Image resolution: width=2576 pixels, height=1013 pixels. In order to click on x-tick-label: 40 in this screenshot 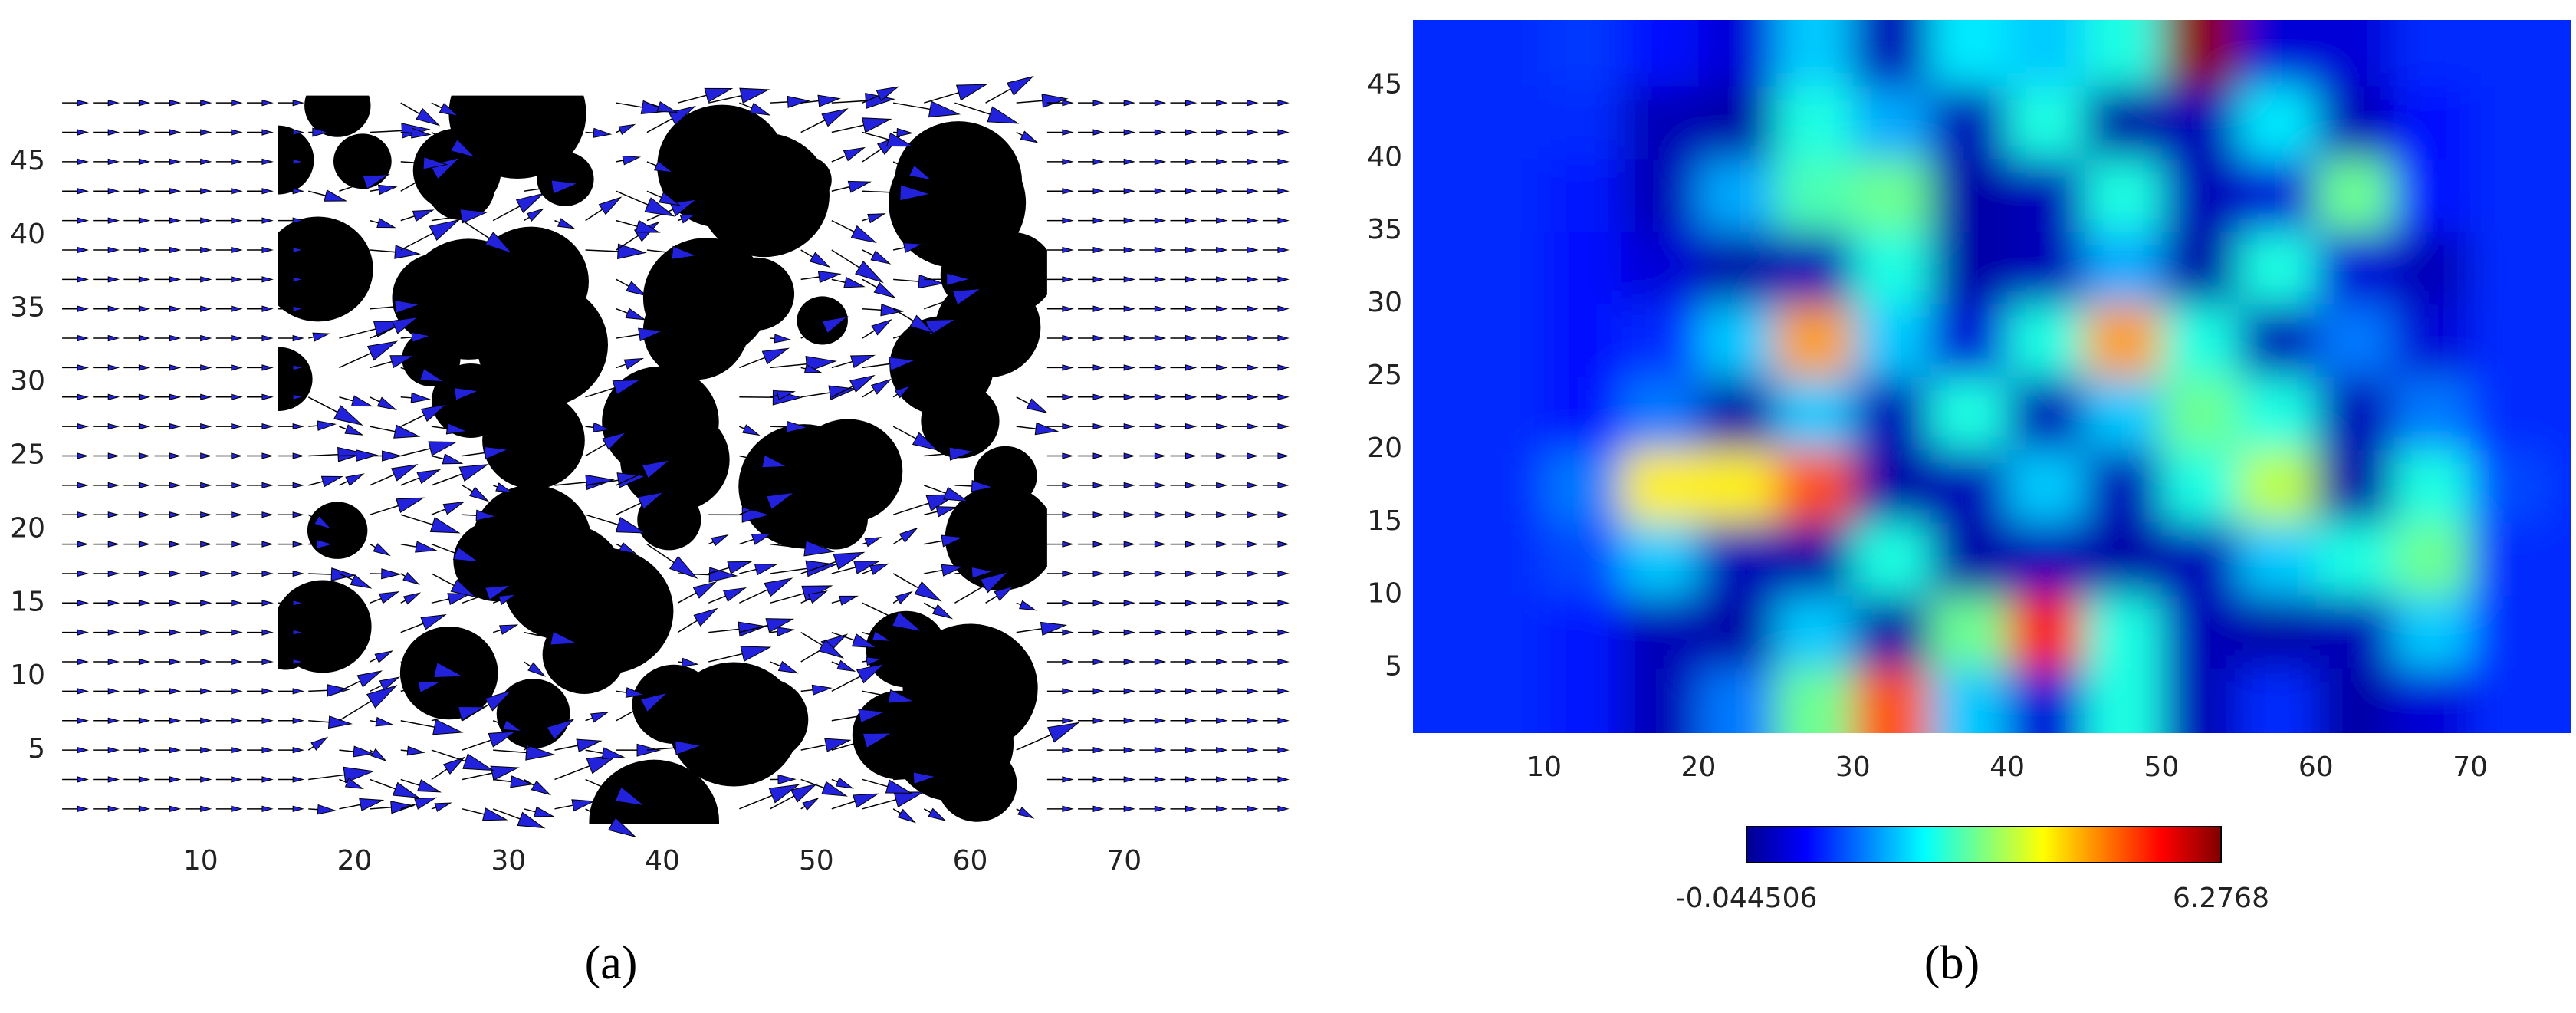, I will do `click(663, 861)`.